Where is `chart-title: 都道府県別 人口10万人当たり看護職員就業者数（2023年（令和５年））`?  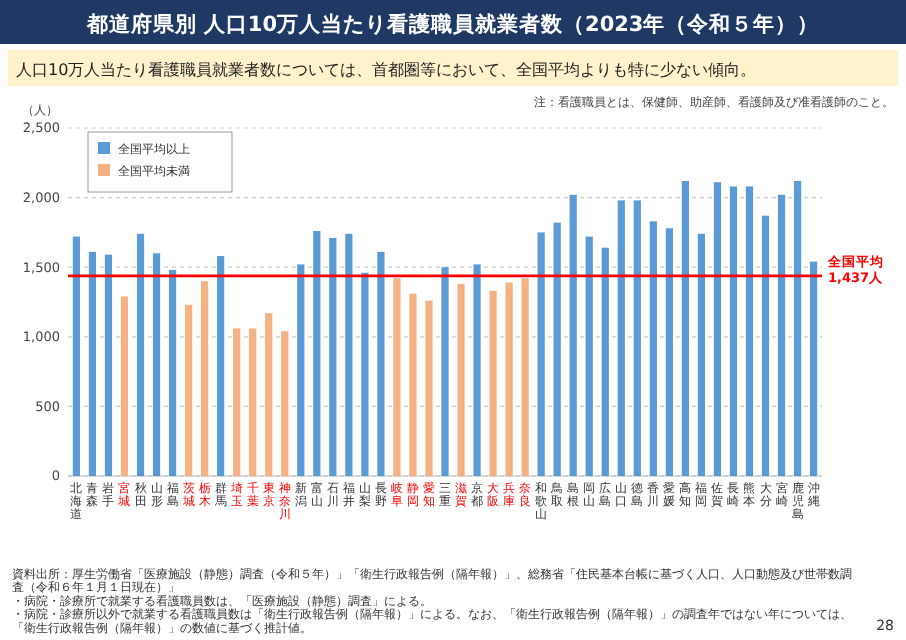 chart-title: 都道府県別 人口10万人当たり看護職員就業者数（2023年（令和５年）） is located at coordinates (452, 24).